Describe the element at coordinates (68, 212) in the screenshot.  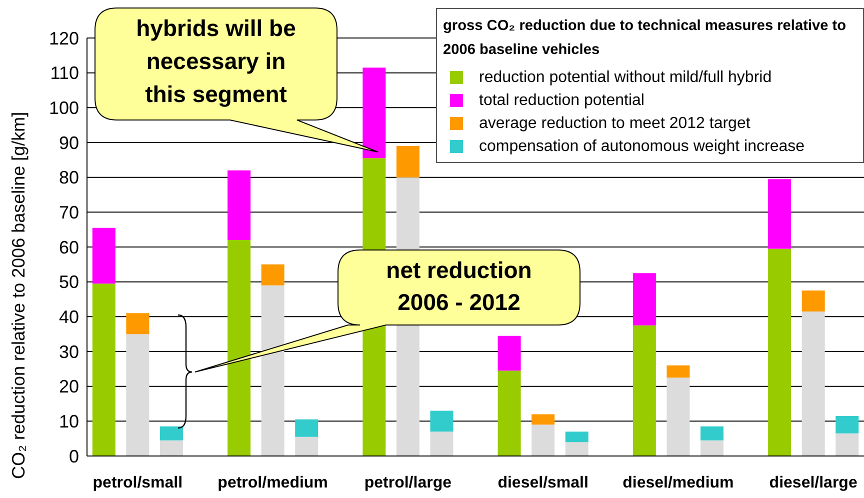
I see `y-tick-label: 70` at that location.